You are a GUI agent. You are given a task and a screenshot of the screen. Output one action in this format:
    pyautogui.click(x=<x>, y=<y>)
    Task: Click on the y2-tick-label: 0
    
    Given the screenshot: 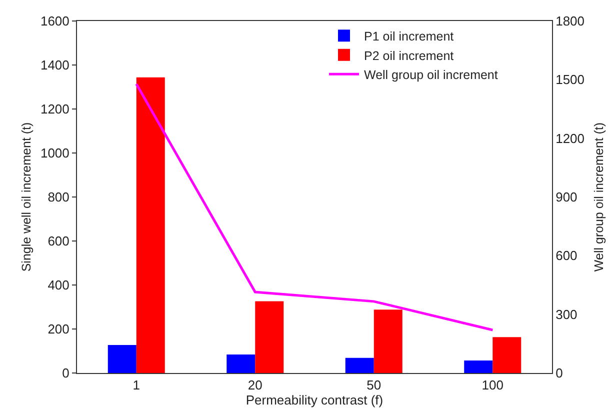 What is the action you would take?
    pyautogui.click(x=559, y=373)
    